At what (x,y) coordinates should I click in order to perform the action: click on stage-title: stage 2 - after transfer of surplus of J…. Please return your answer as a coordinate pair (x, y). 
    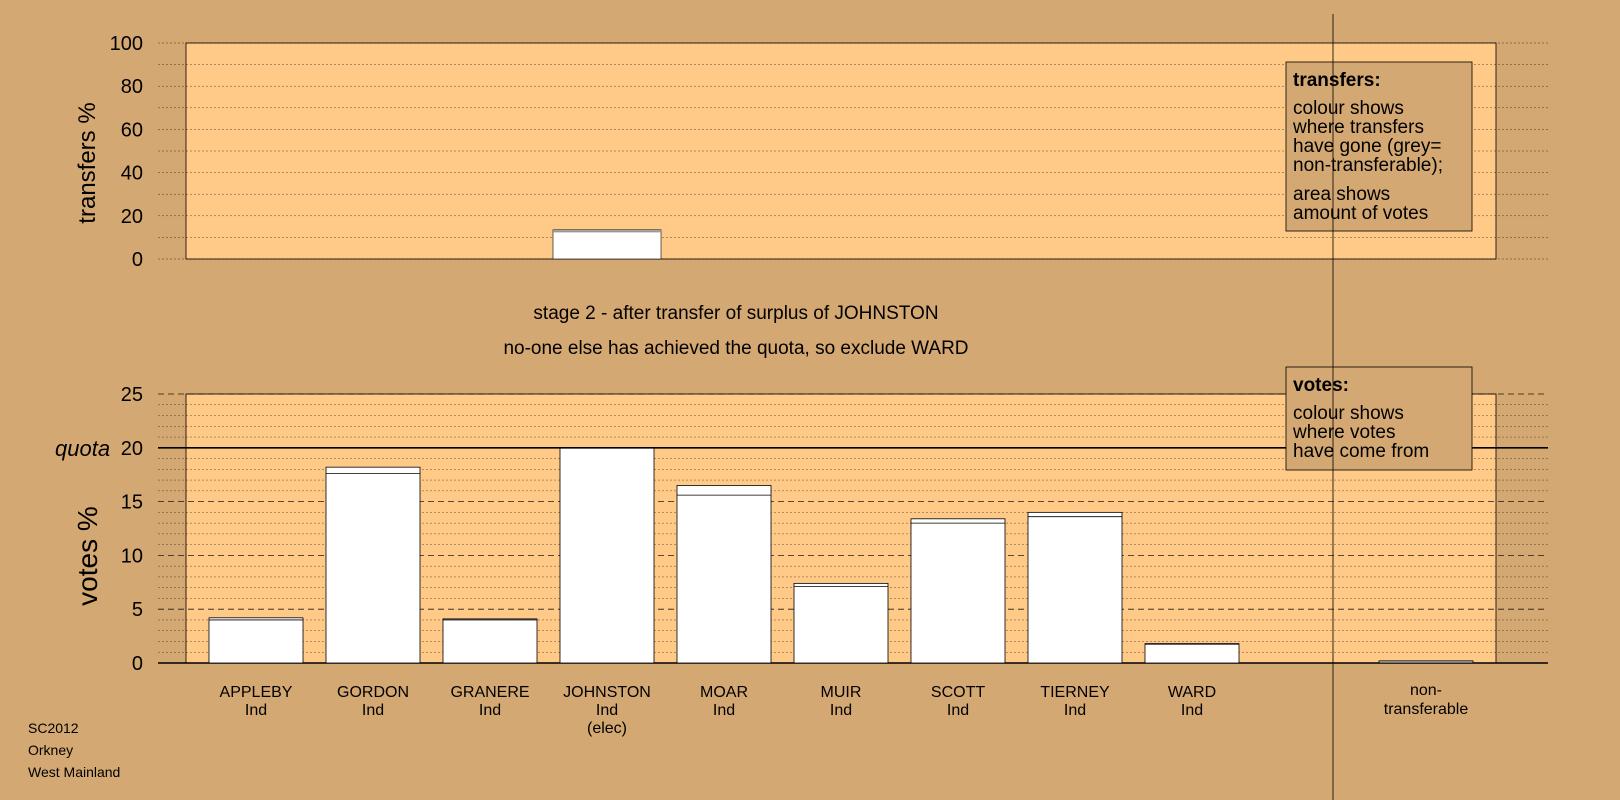
    Looking at the image, I should click on (735, 313).